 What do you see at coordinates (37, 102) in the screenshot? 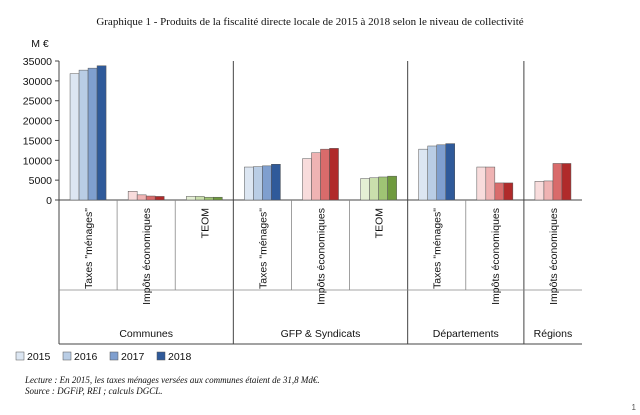
I see `y-tick-label: 25000` at bounding box center [37, 102].